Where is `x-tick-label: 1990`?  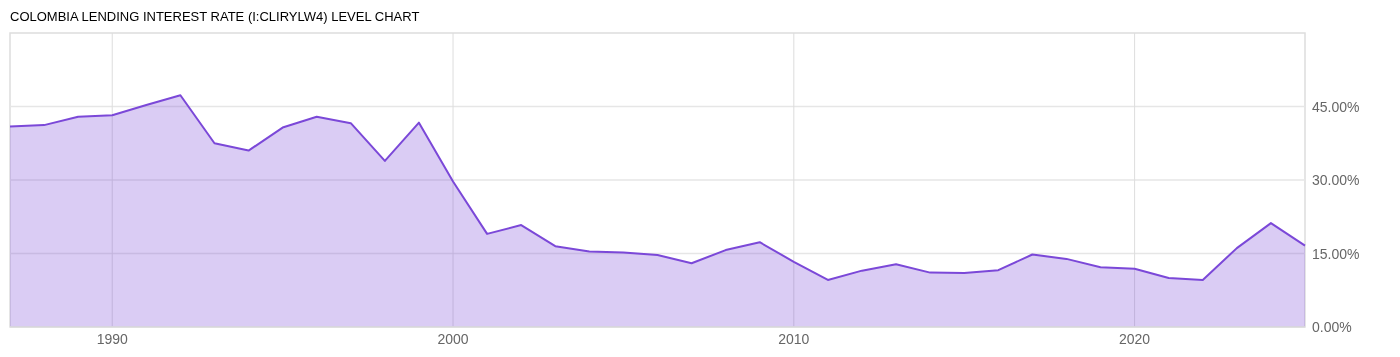 x-tick-label: 1990 is located at coordinates (112, 339).